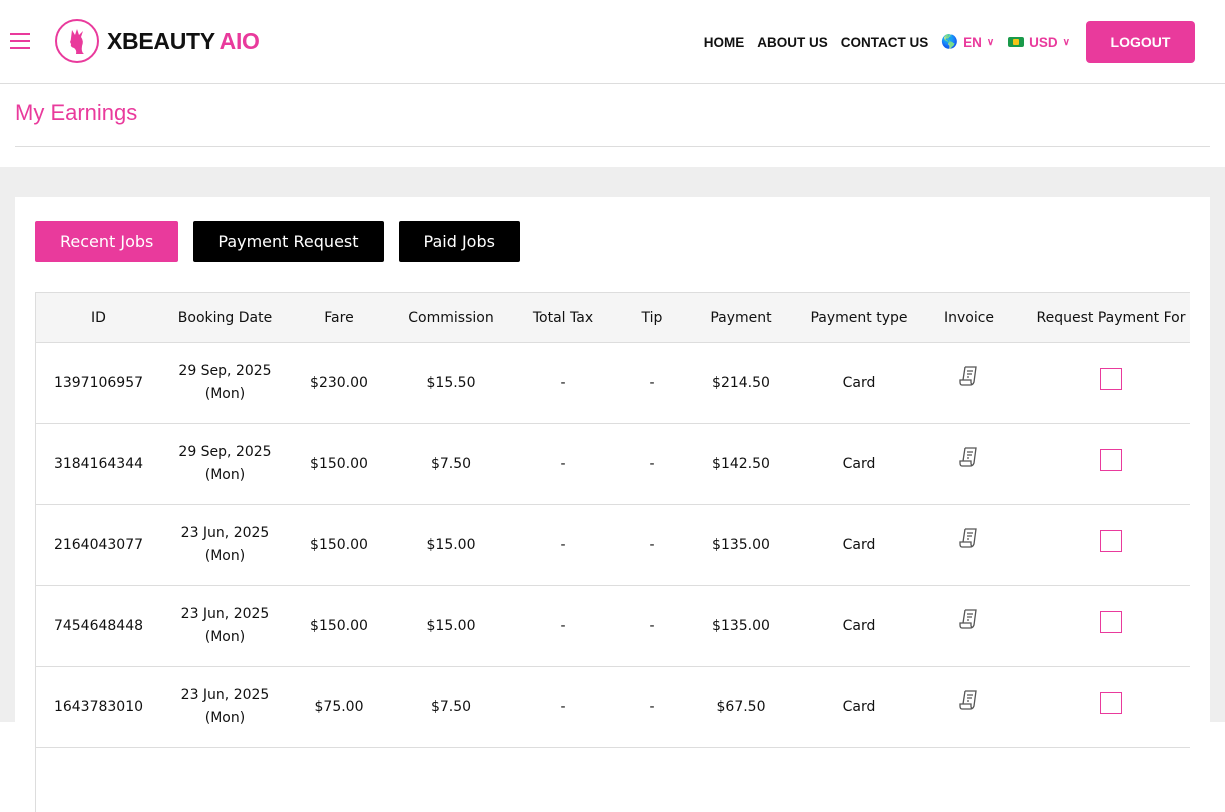 The height and width of the screenshot is (812, 1225). What do you see at coordinates (98, 707) in the screenshot?
I see `job-id: 1643783010` at bounding box center [98, 707].